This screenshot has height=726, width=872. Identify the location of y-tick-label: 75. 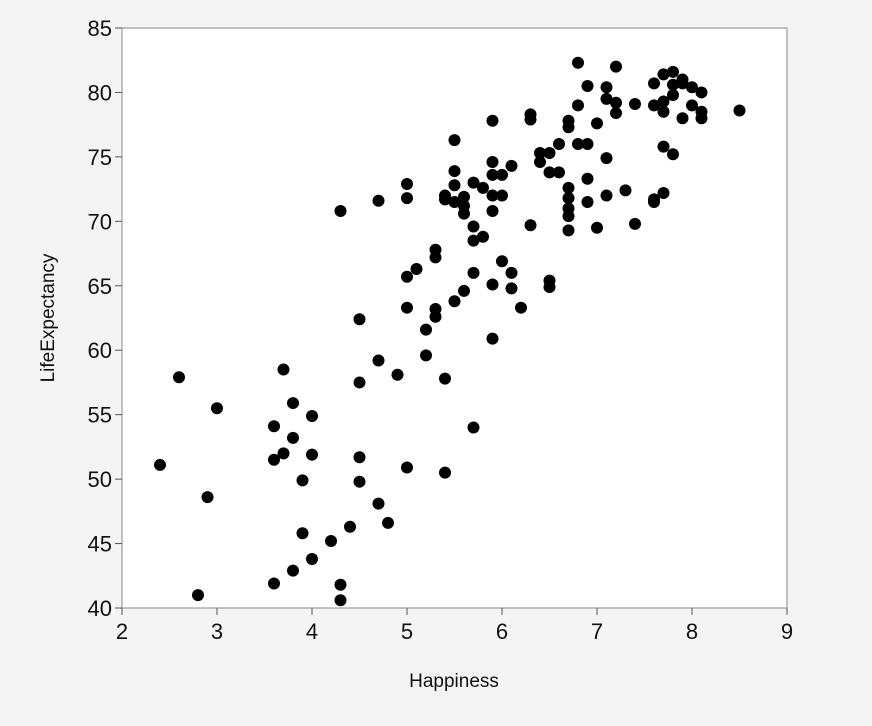
(100, 157).